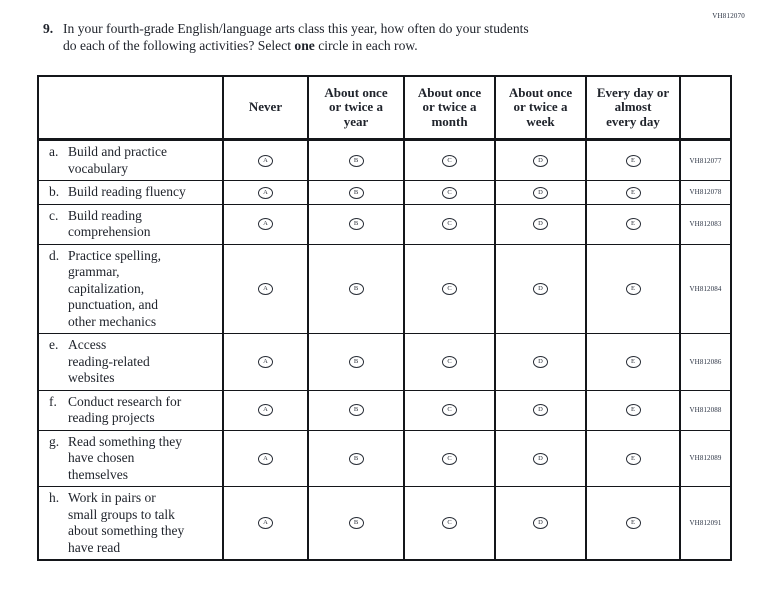 The height and width of the screenshot is (591, 762). Describe the element at coordinates (125, 409) in the screenshot. I see `row-text: Conduct research for reading projects` at that location.